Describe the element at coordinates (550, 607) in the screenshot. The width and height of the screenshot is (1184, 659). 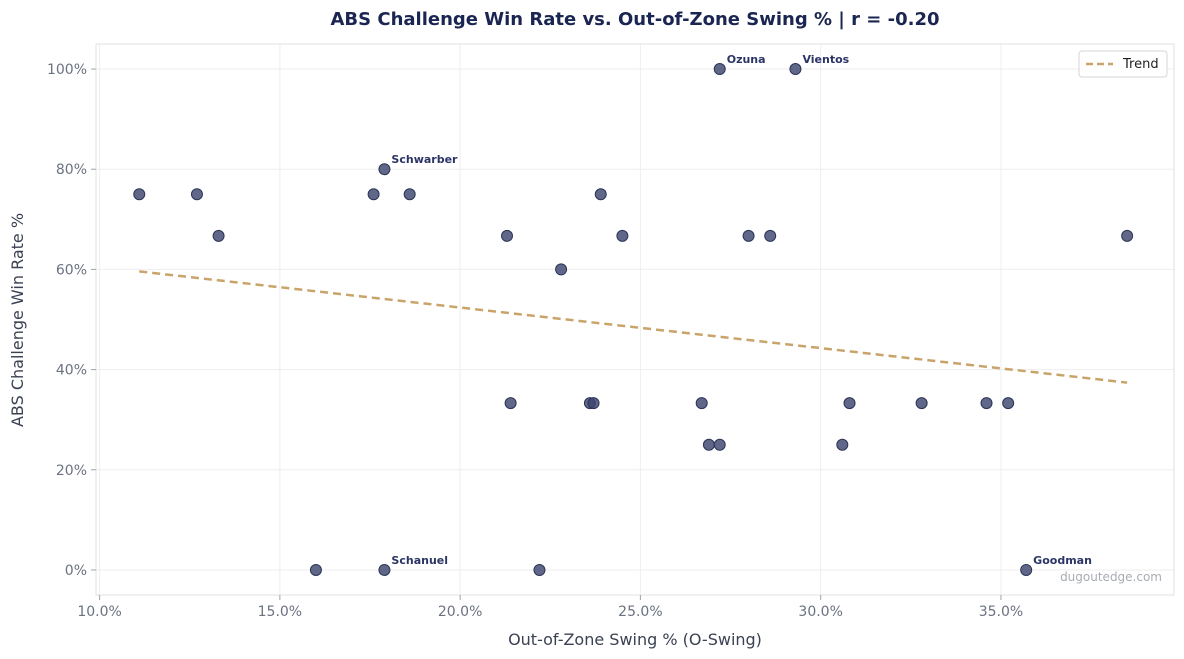
I see `x-axis-ticks: 10.0% 15.0% 20.0% 25.0% 30.0% 35.0%` at that location.